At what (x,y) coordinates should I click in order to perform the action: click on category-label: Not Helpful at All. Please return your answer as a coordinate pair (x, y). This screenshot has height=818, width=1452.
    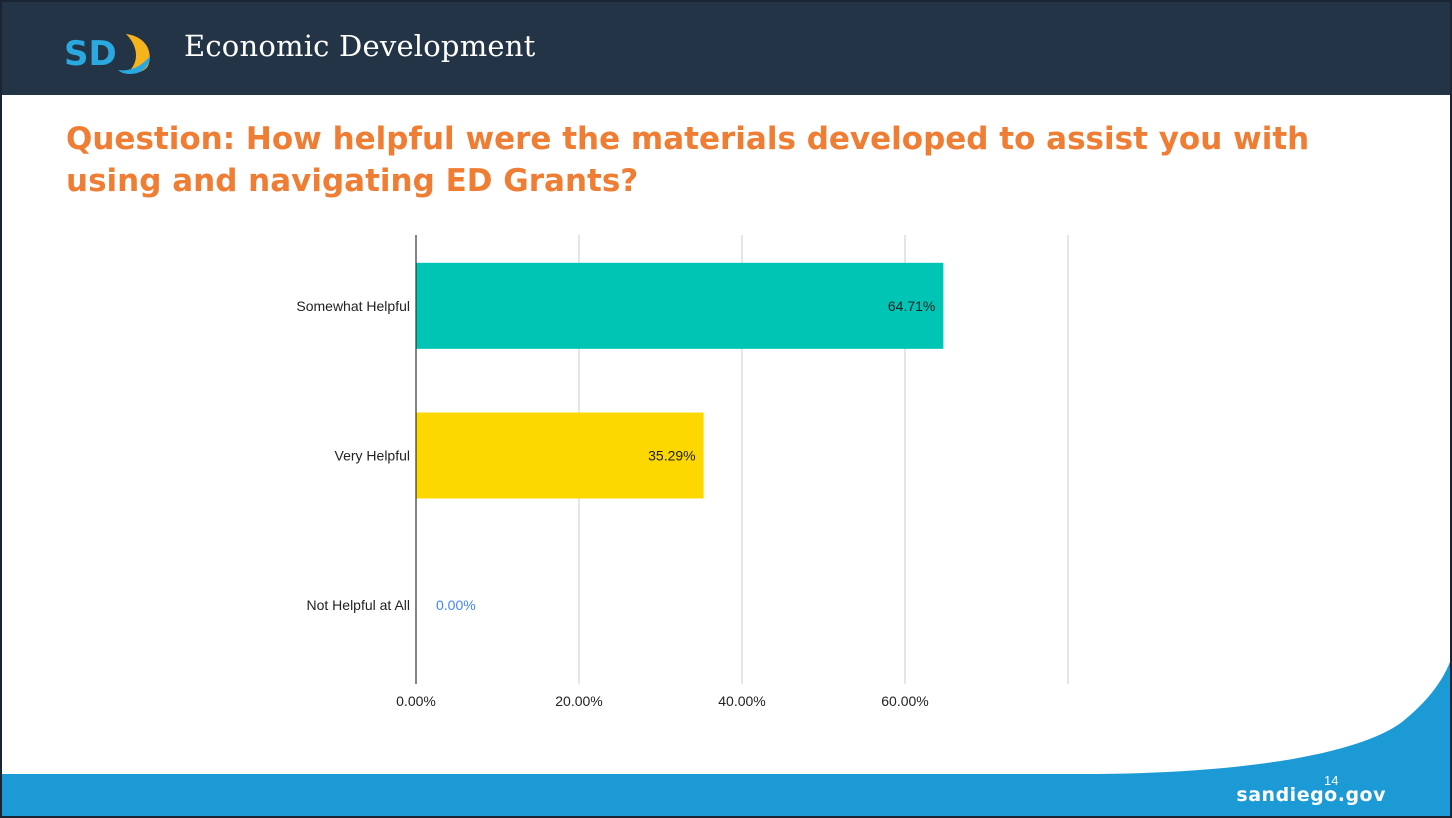
    Looking at the image, I should click on (359, 605).